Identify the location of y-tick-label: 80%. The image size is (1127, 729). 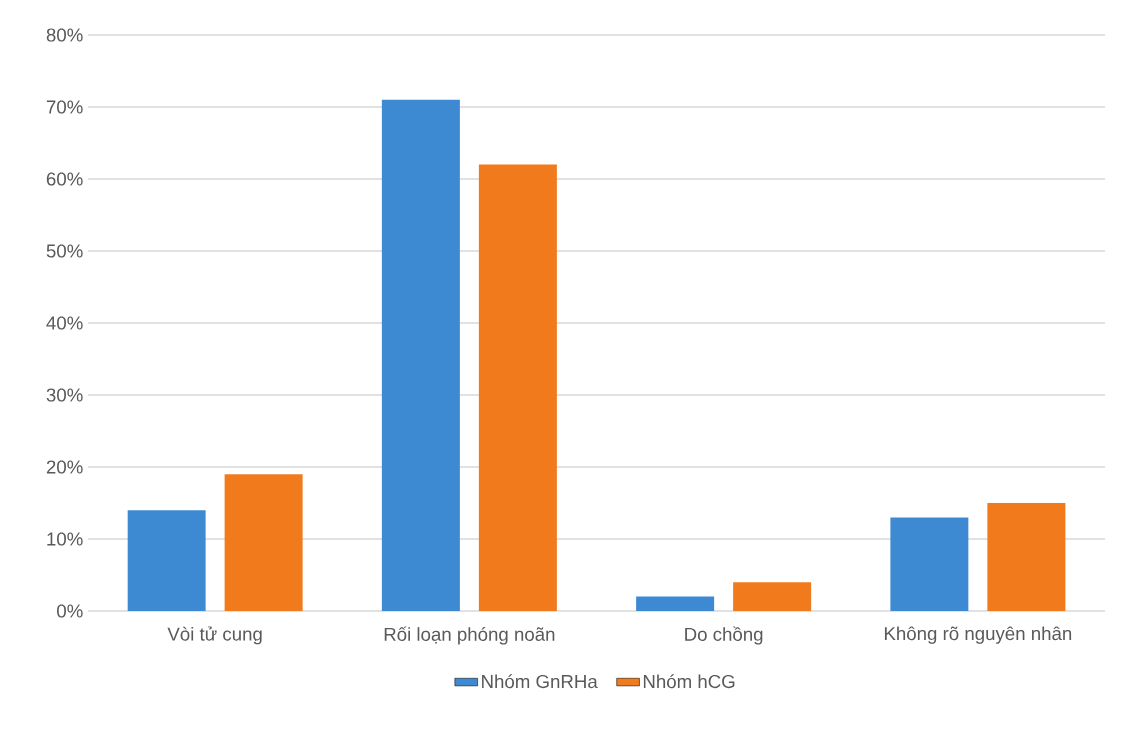
(64, 35).